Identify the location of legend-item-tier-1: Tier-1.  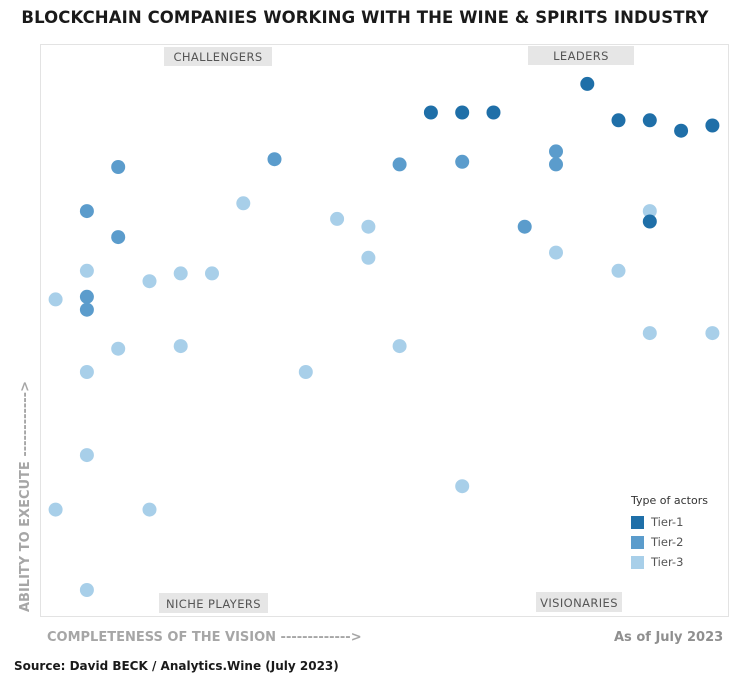
(669, 522).